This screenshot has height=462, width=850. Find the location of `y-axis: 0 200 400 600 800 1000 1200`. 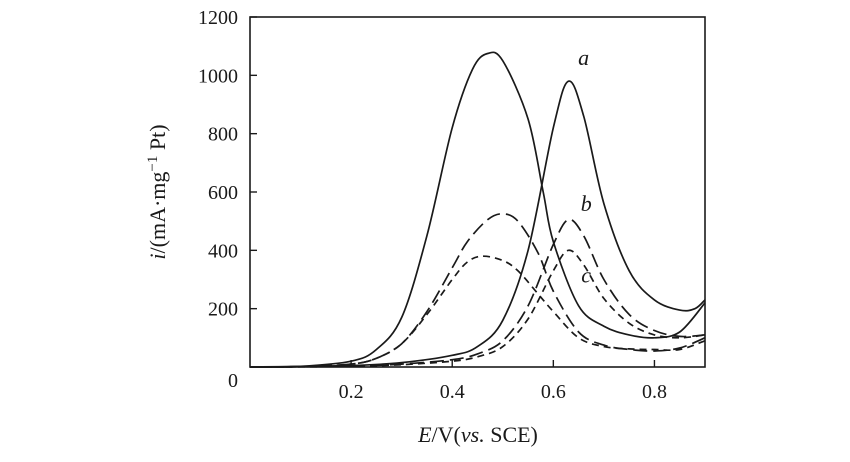

y-axis: 0 200 400 600 800 1000 1200 is located at coordinates (227, 199).